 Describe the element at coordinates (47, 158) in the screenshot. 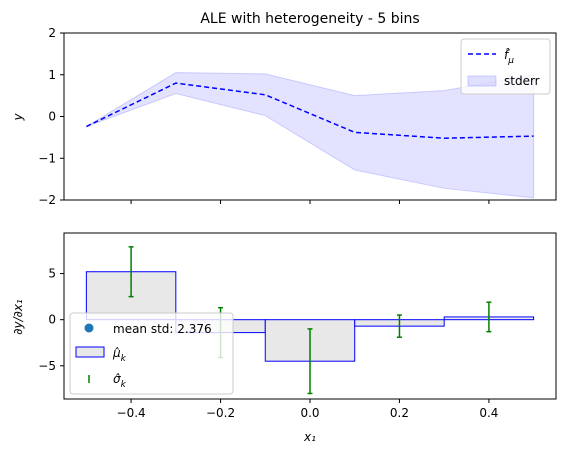

I see `top-ytick-label: −1` at that location.